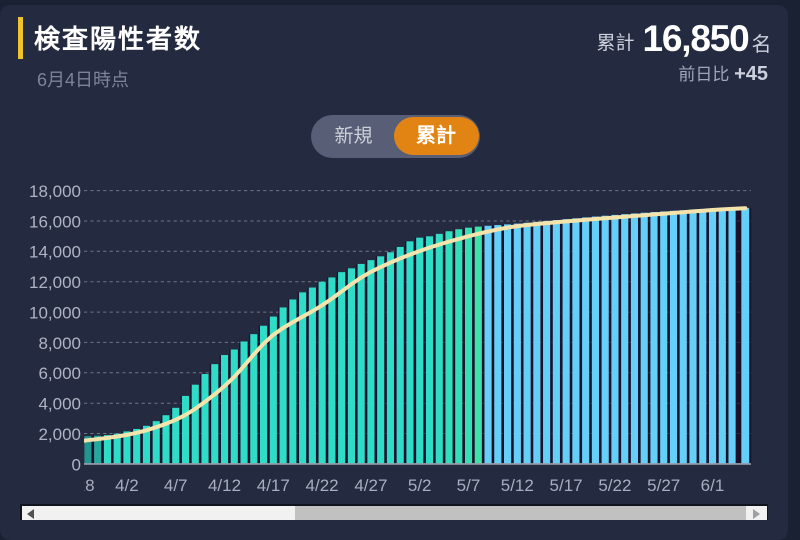 The width and height of the screenshot is (800, 540). What do you see at coordinates (55, 221) in the screenshot?
I see `svg-text: 16,000` at bounding box center [55, 221].